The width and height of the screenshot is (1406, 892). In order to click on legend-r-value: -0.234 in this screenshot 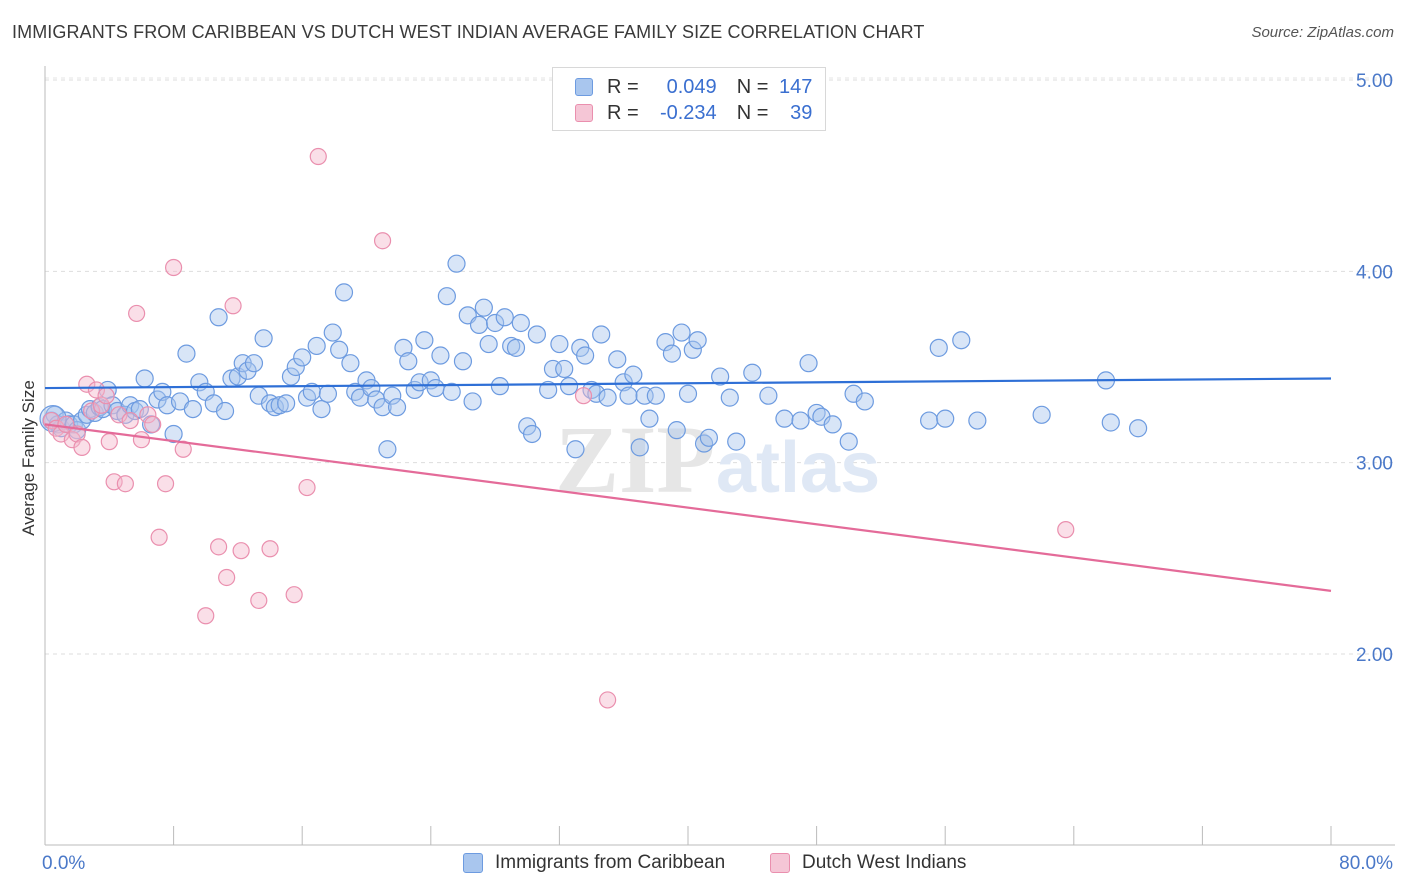, I will do `click(688, 112)`.